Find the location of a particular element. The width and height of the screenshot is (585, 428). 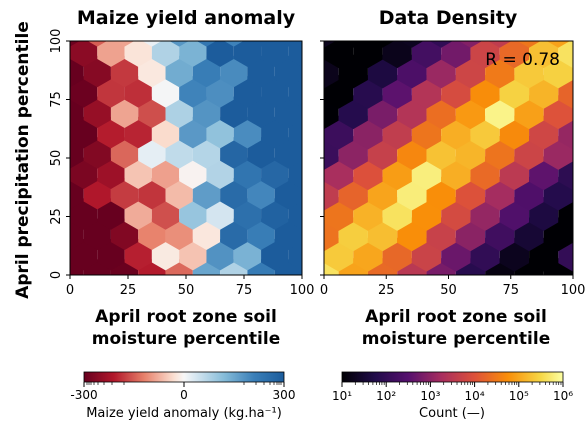

left-y-tick-label: 100 is located at coordinates (56, 41).